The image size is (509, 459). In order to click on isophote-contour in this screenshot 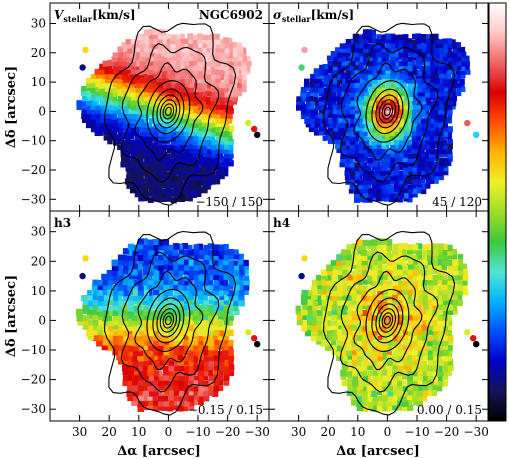, I will do `click(168, 320)`.